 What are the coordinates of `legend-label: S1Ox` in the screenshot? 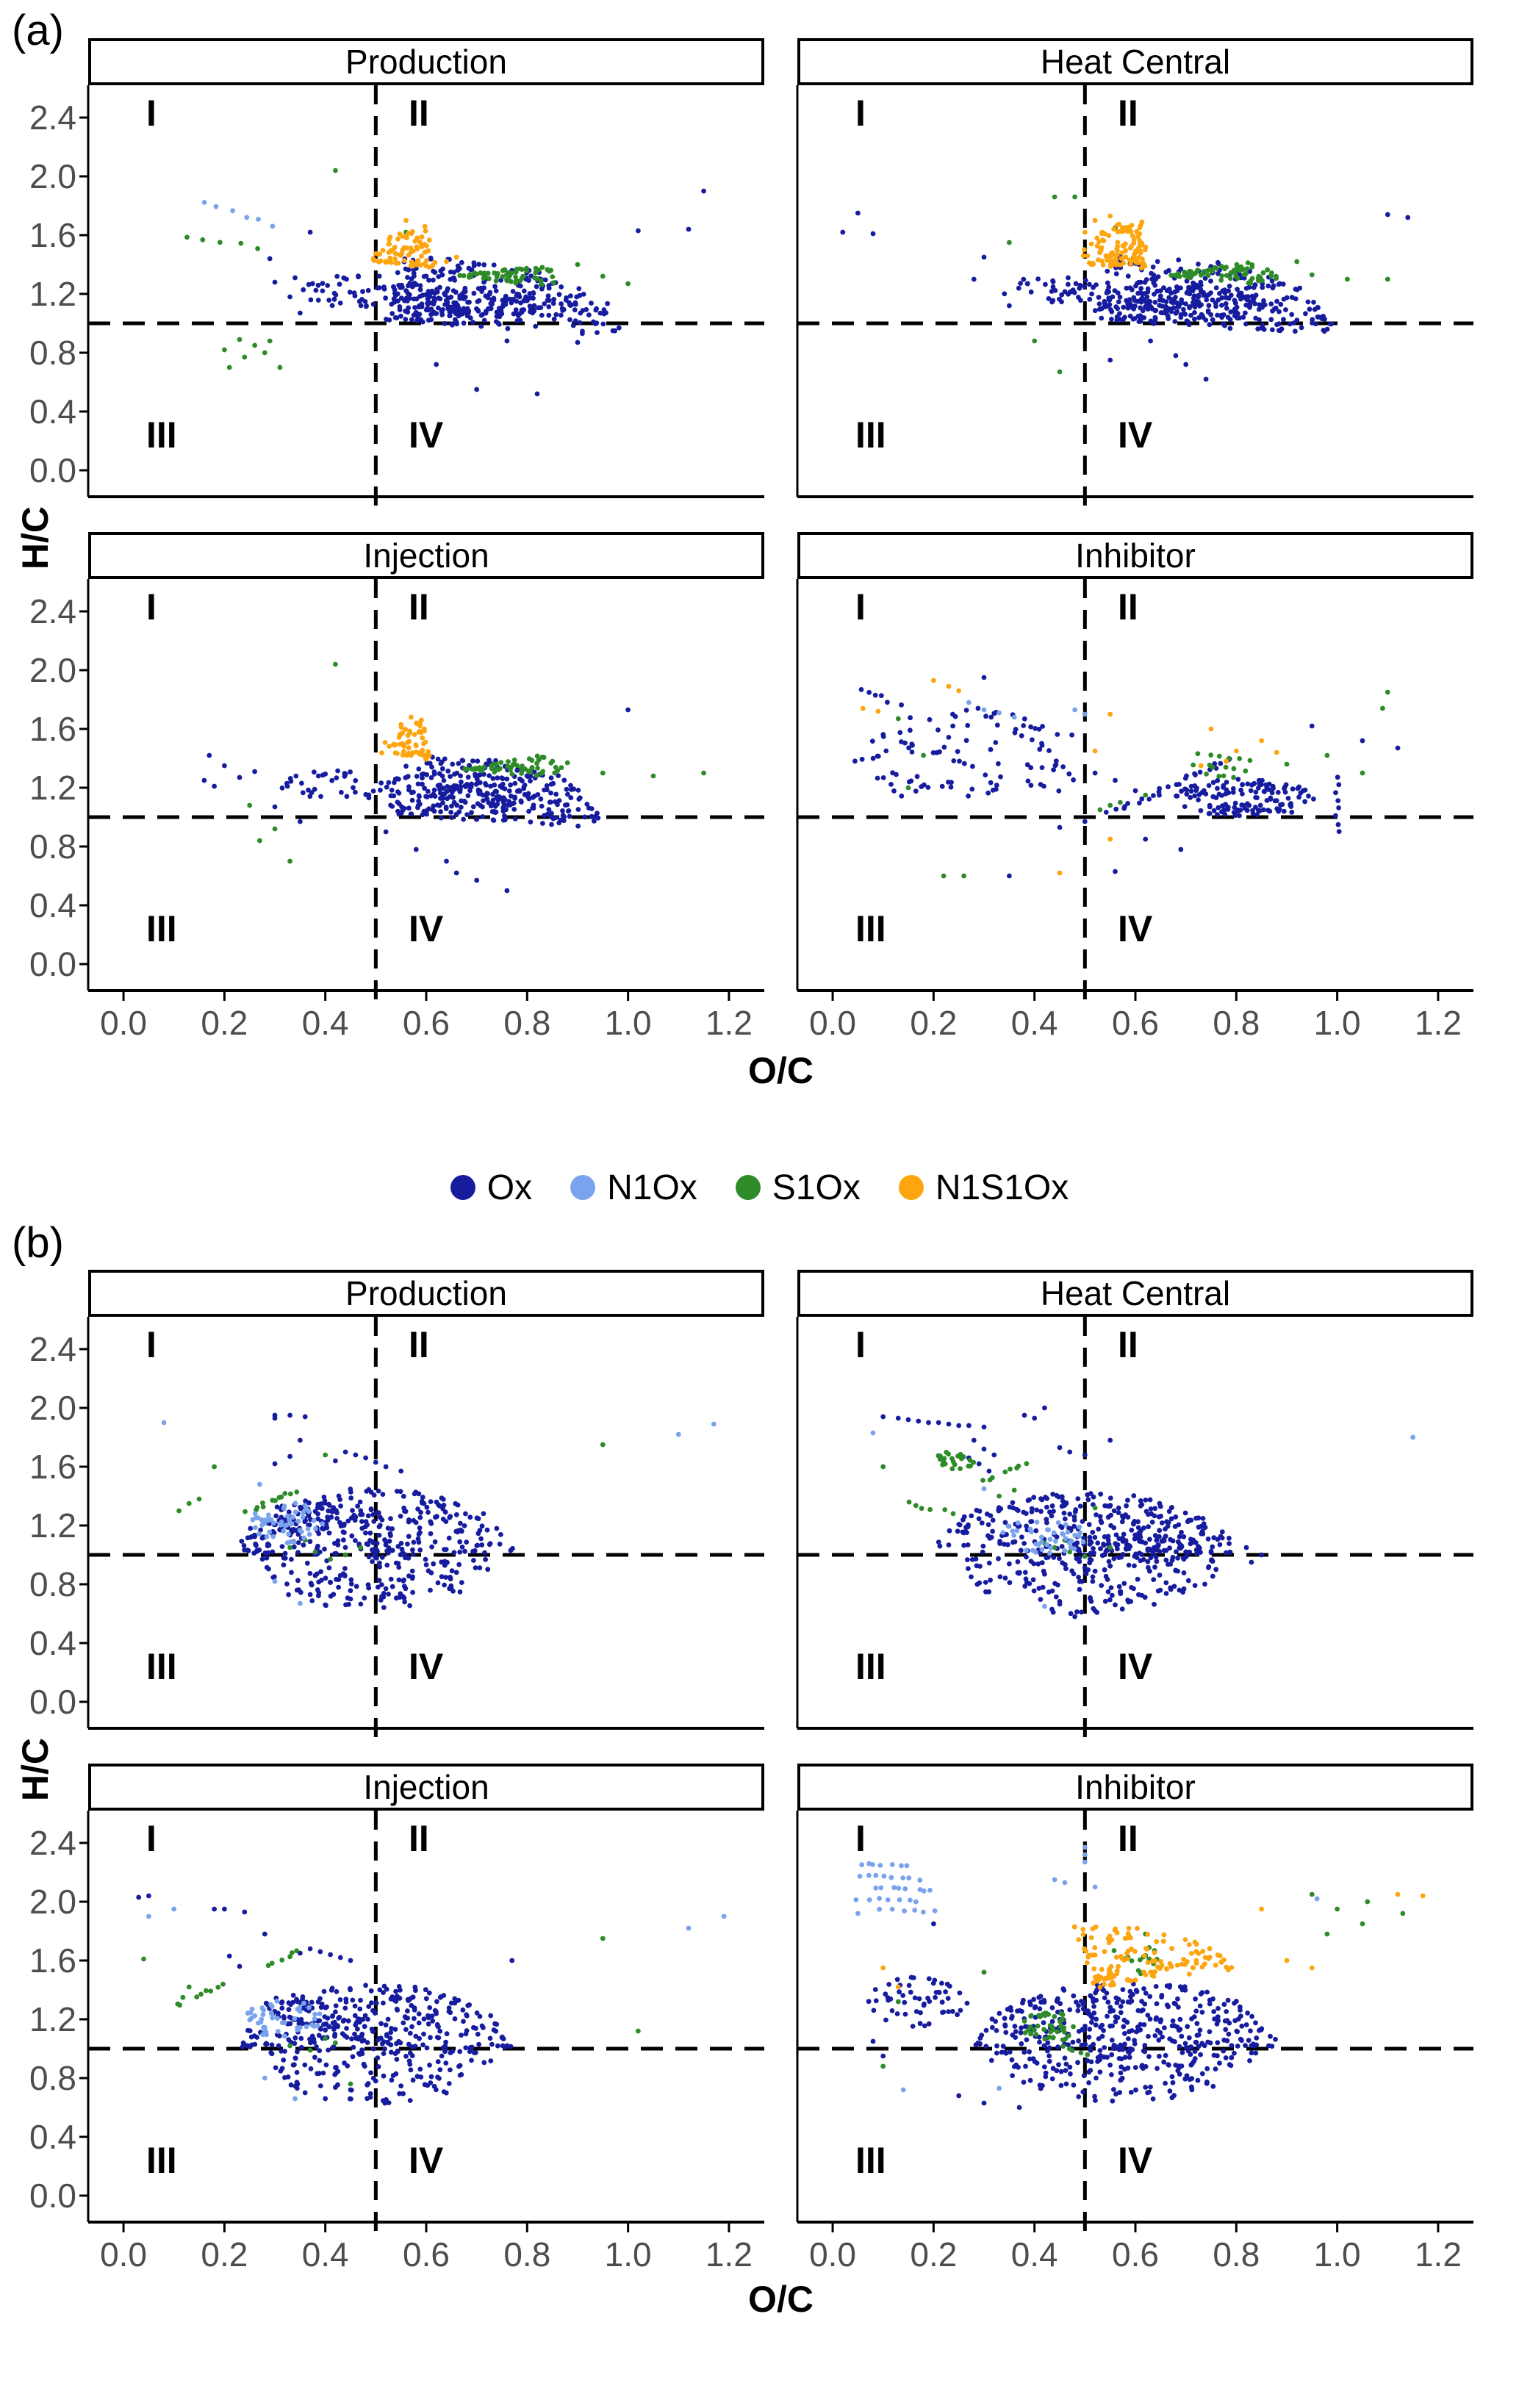 It's located at (816, 1187).